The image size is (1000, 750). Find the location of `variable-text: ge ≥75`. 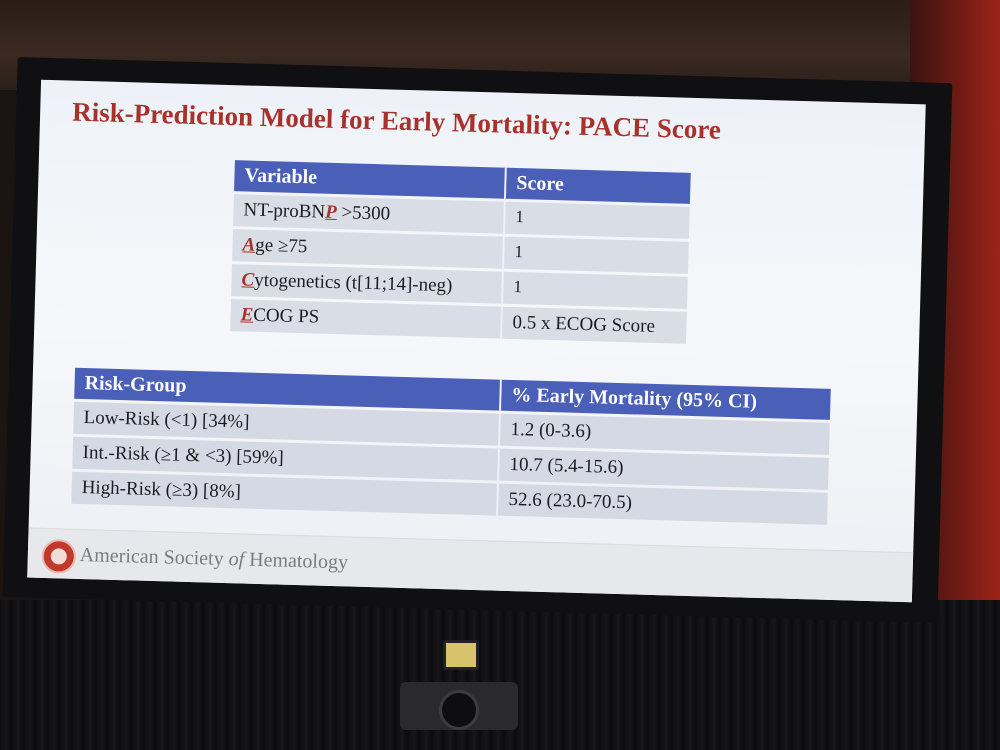

variable-text: ge ≥75 is located at coordinates (281, 246).